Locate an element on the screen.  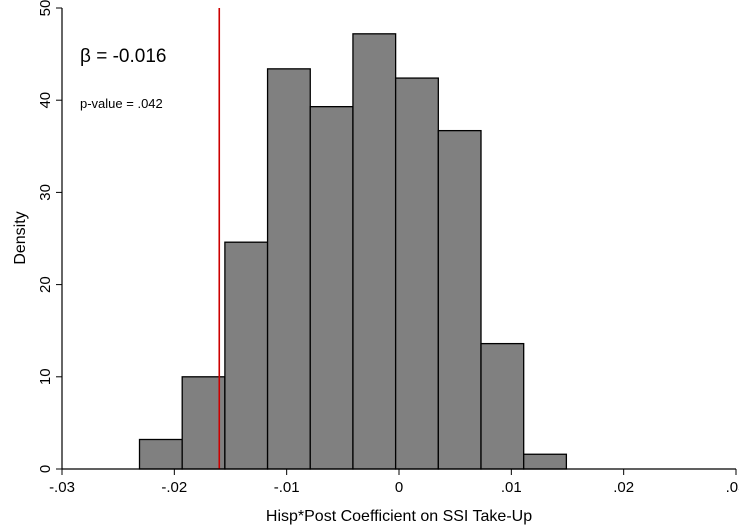
y-tick-label: 0 is located at coordinates (45, 469).